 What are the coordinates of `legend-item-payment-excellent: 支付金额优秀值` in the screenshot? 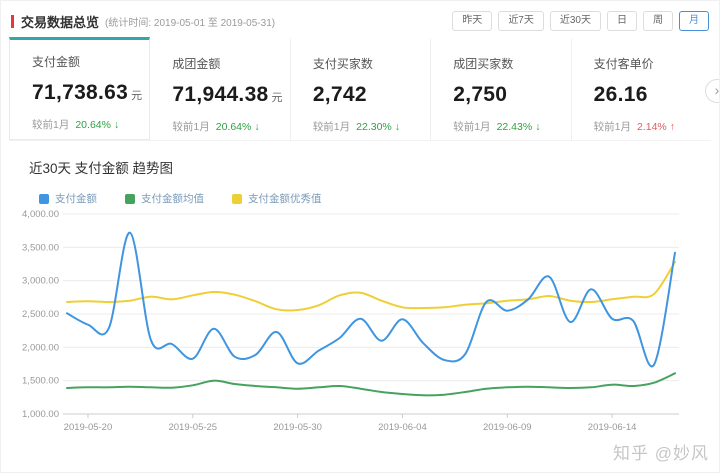 It's located at (277, 198).